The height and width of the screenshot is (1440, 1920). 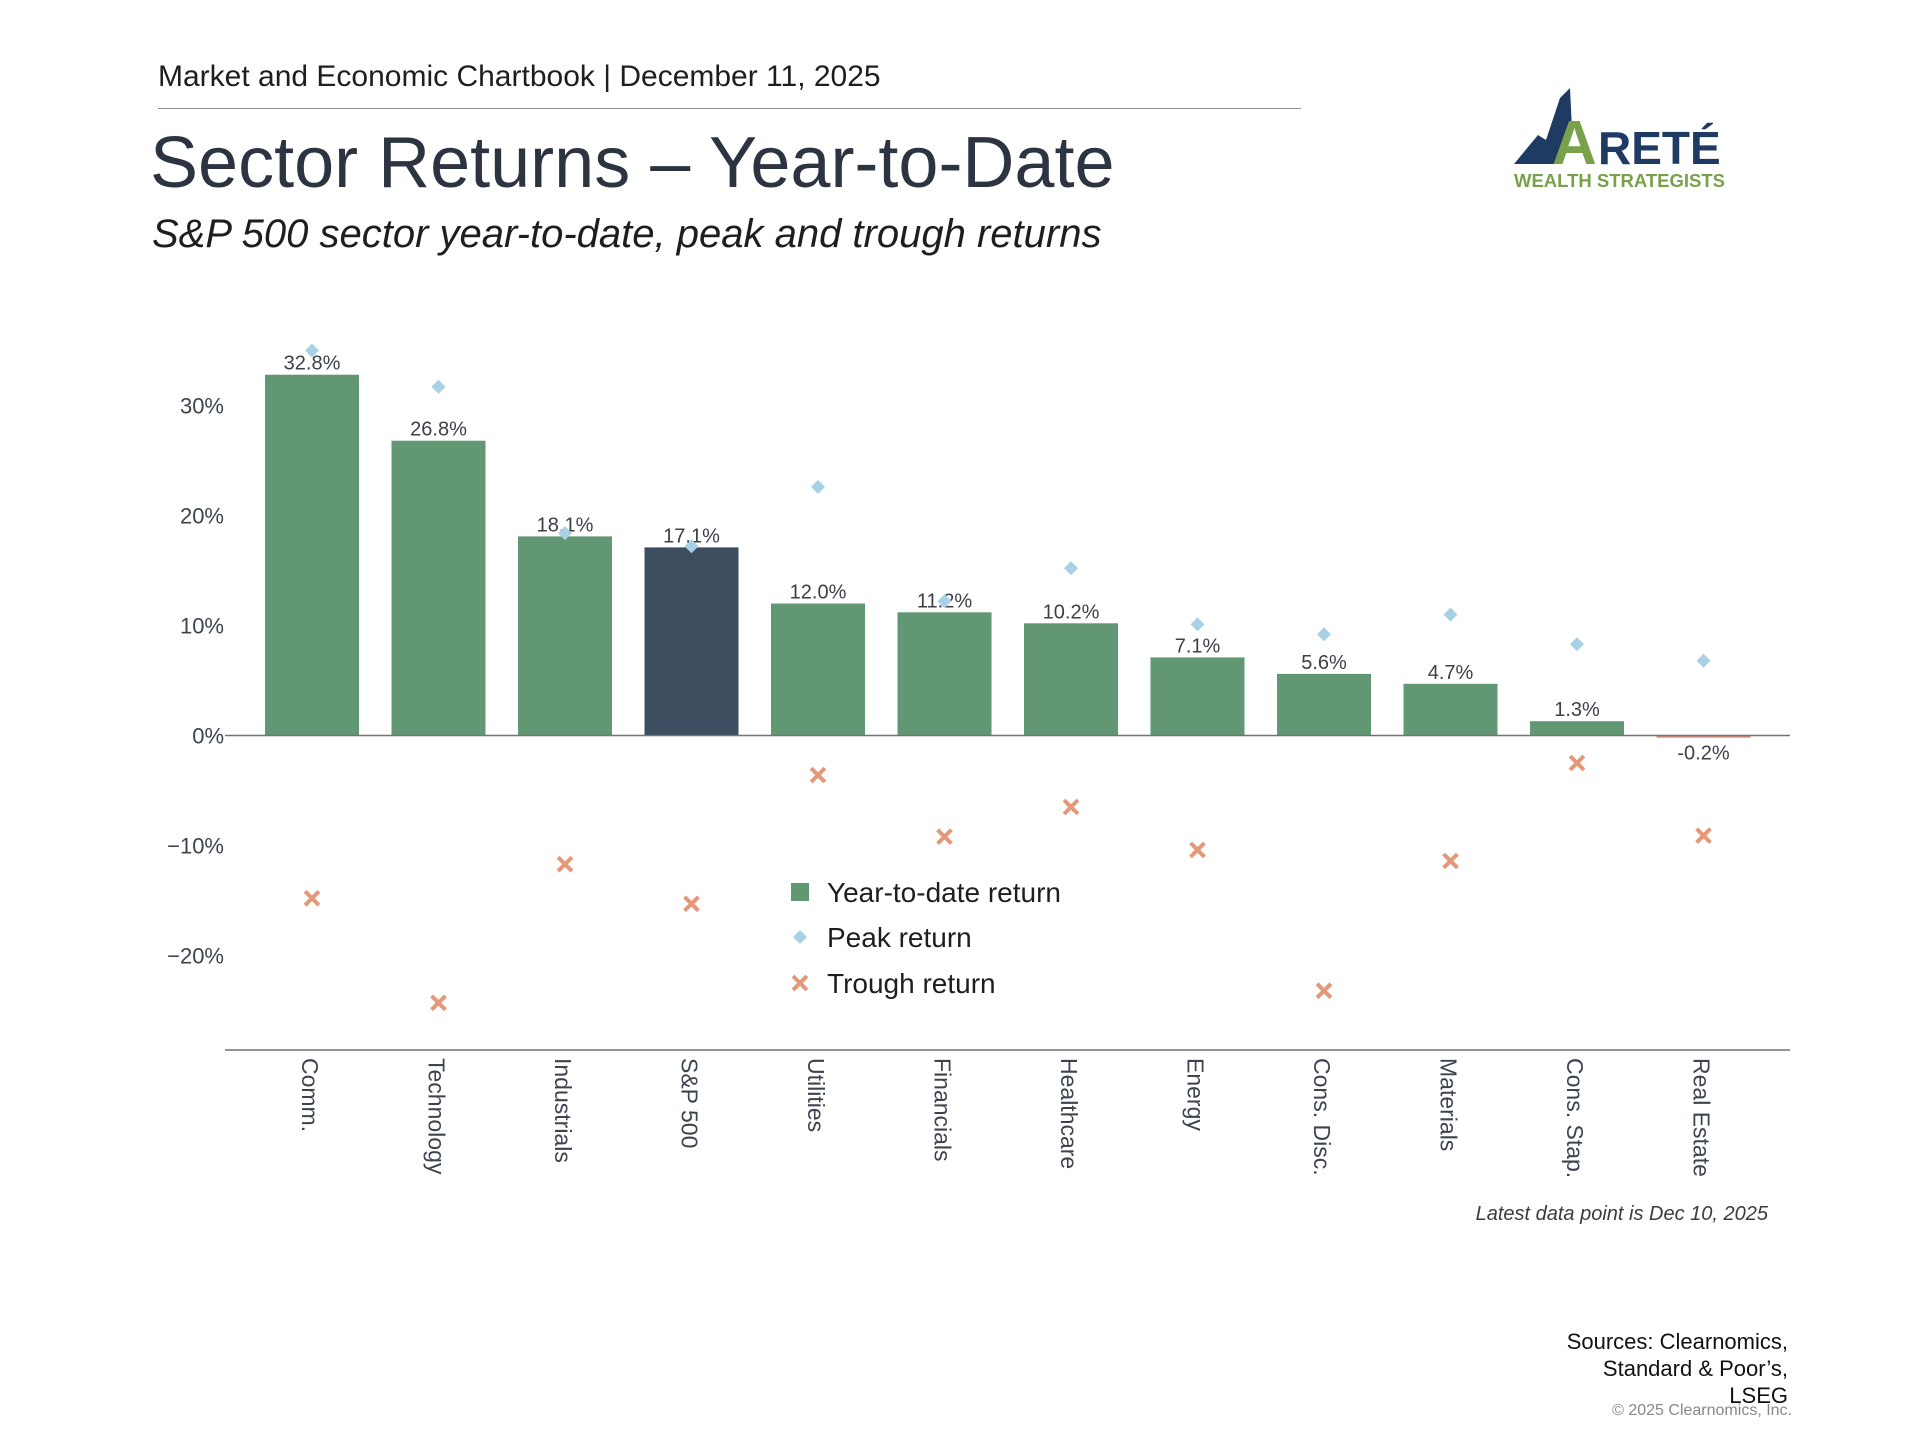 What do you see at coordinates (563, 1110) in the screenshot?
I see `x-category-label: Industrials` at bounding box center [563, 1110].